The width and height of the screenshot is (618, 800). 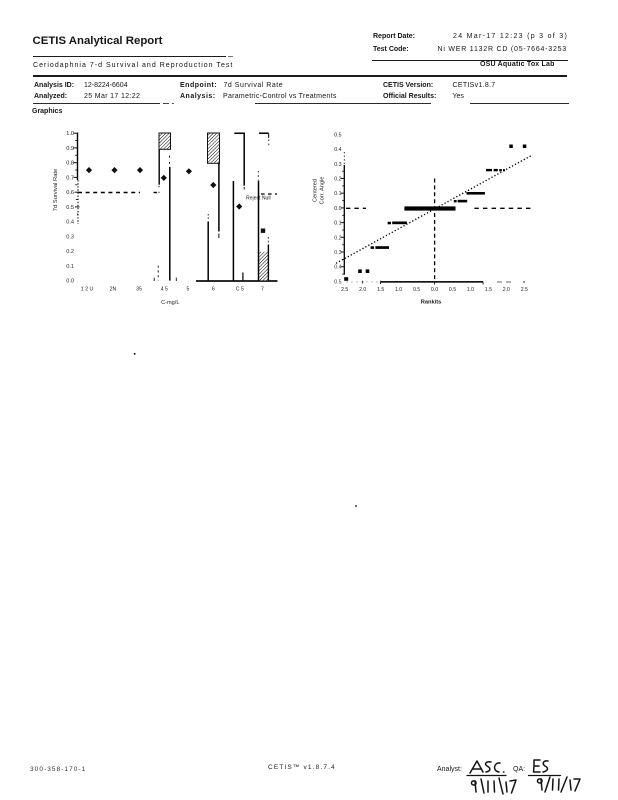 I want to click on svg-text: 35, so click(x=139, y=290).